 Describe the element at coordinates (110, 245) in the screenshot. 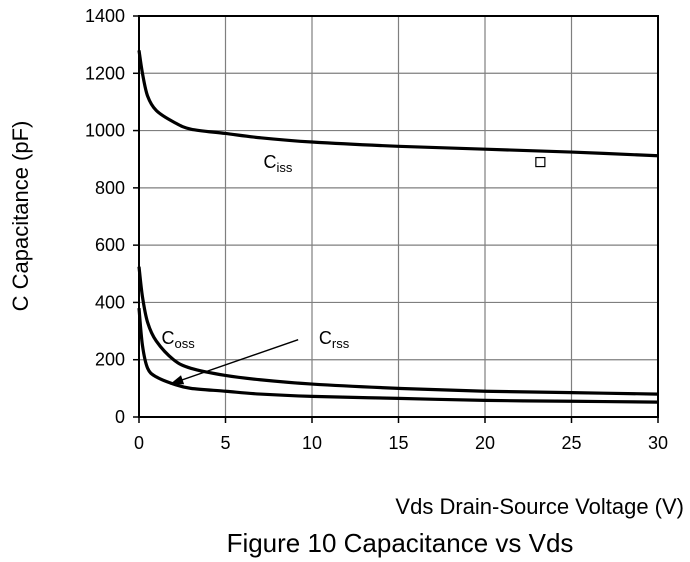

I see `y-tick-label: 600` at that location.